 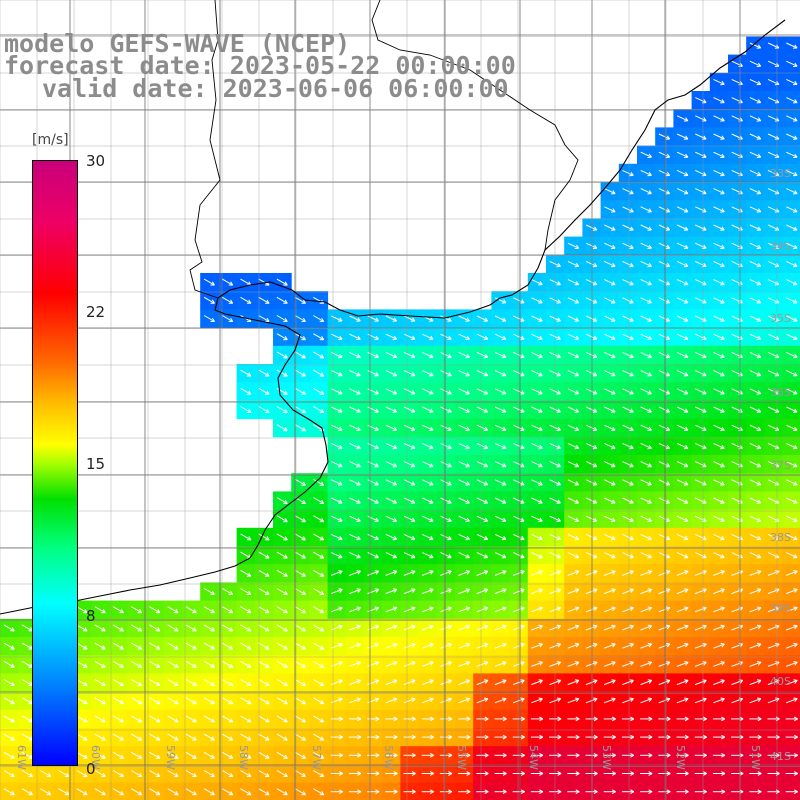 I want to click on colorbar-tick-8: 8, so click(x=91, y=616).